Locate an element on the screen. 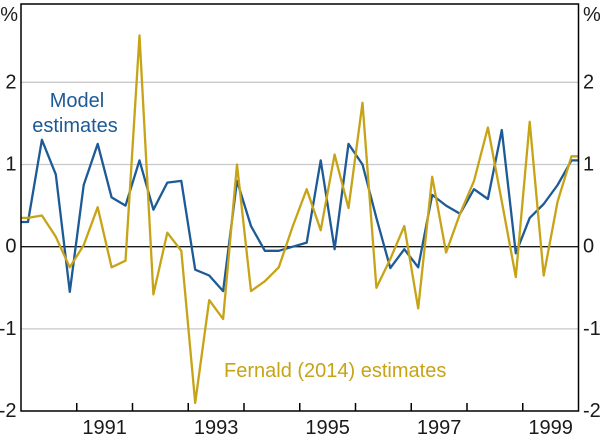  x-axis-label: 1999 is located at coordinates (550, 428).